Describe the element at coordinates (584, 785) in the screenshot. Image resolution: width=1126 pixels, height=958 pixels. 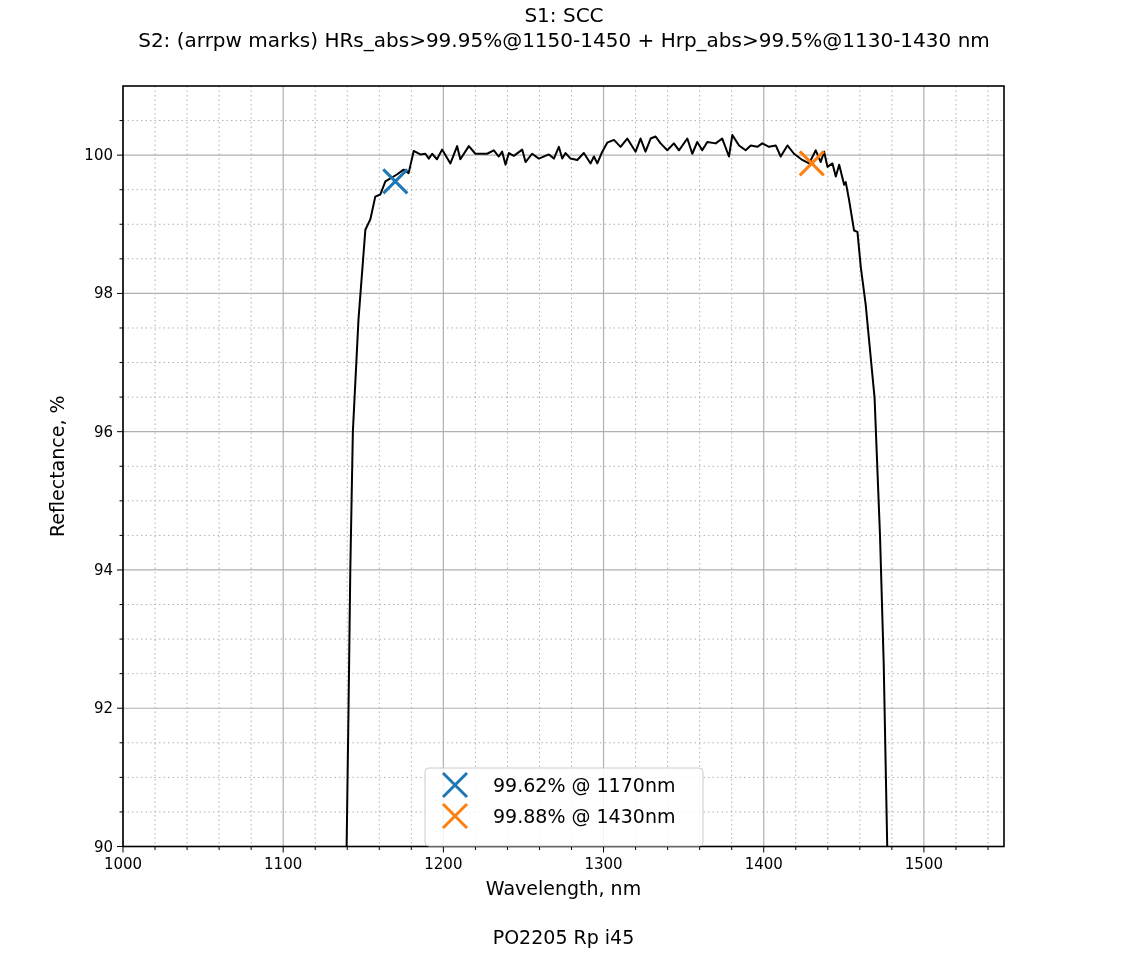
I see `legend-label: 99.62% @ 1170nm` at that location.